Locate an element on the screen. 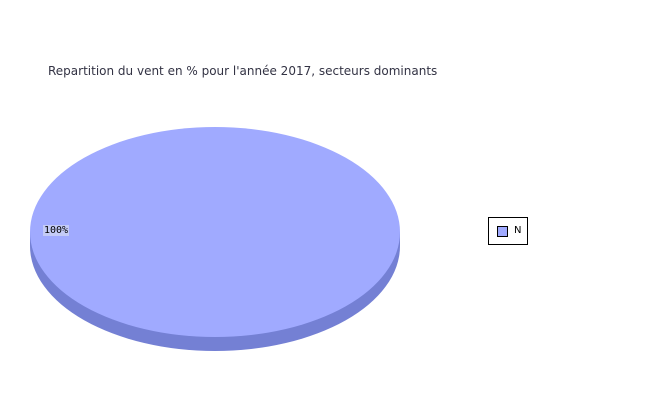  legend-swatch-N is located at coordinates (502, 231).